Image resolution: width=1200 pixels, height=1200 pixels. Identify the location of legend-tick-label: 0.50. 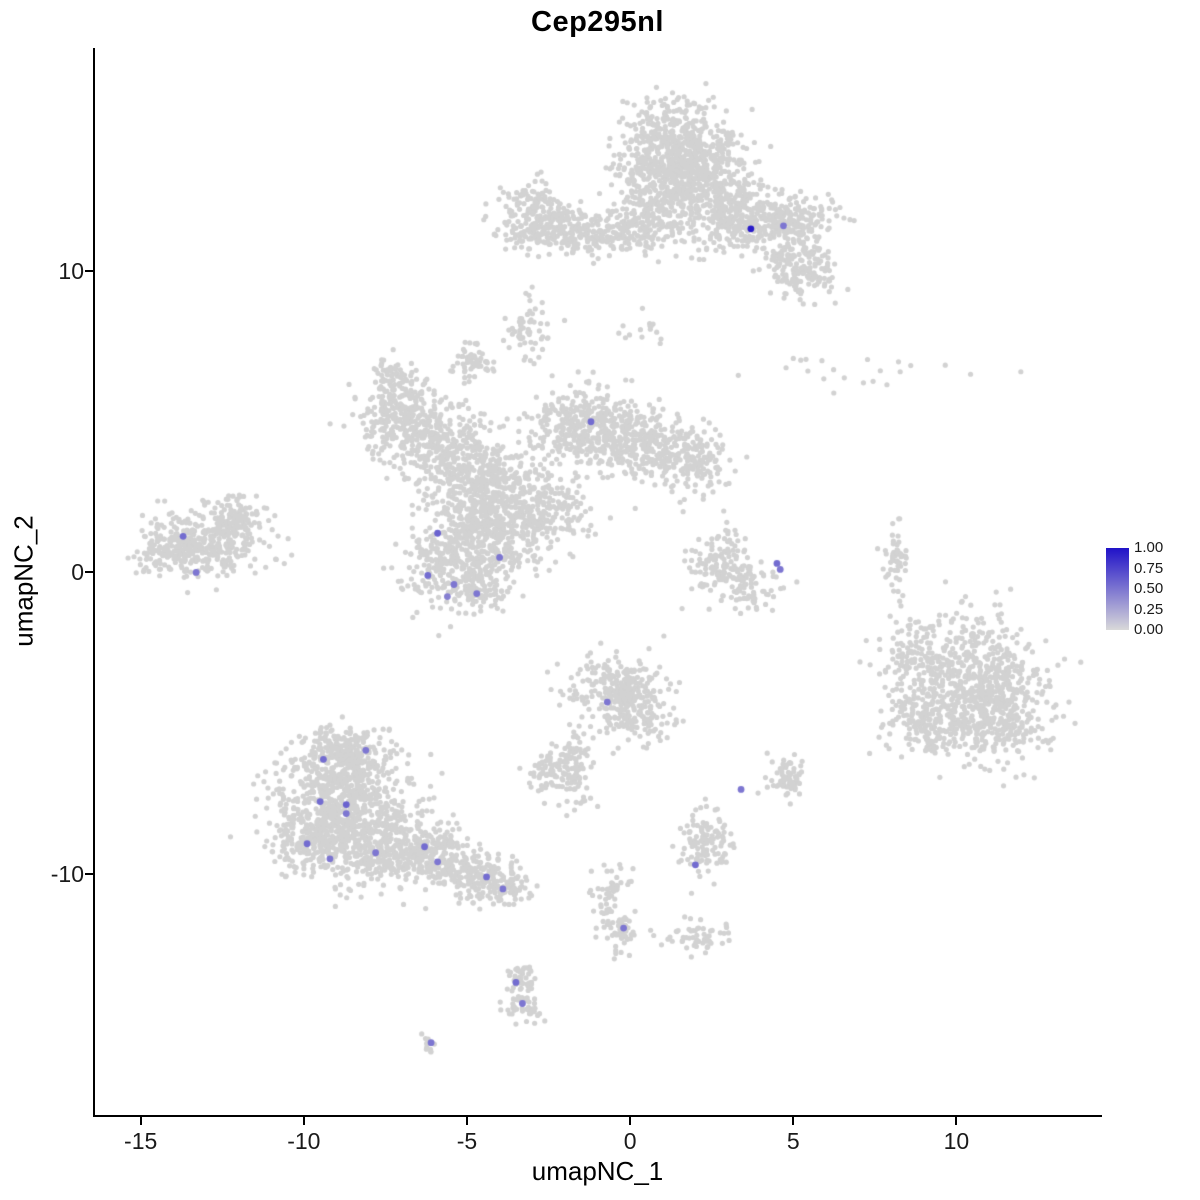
(1149, 588).